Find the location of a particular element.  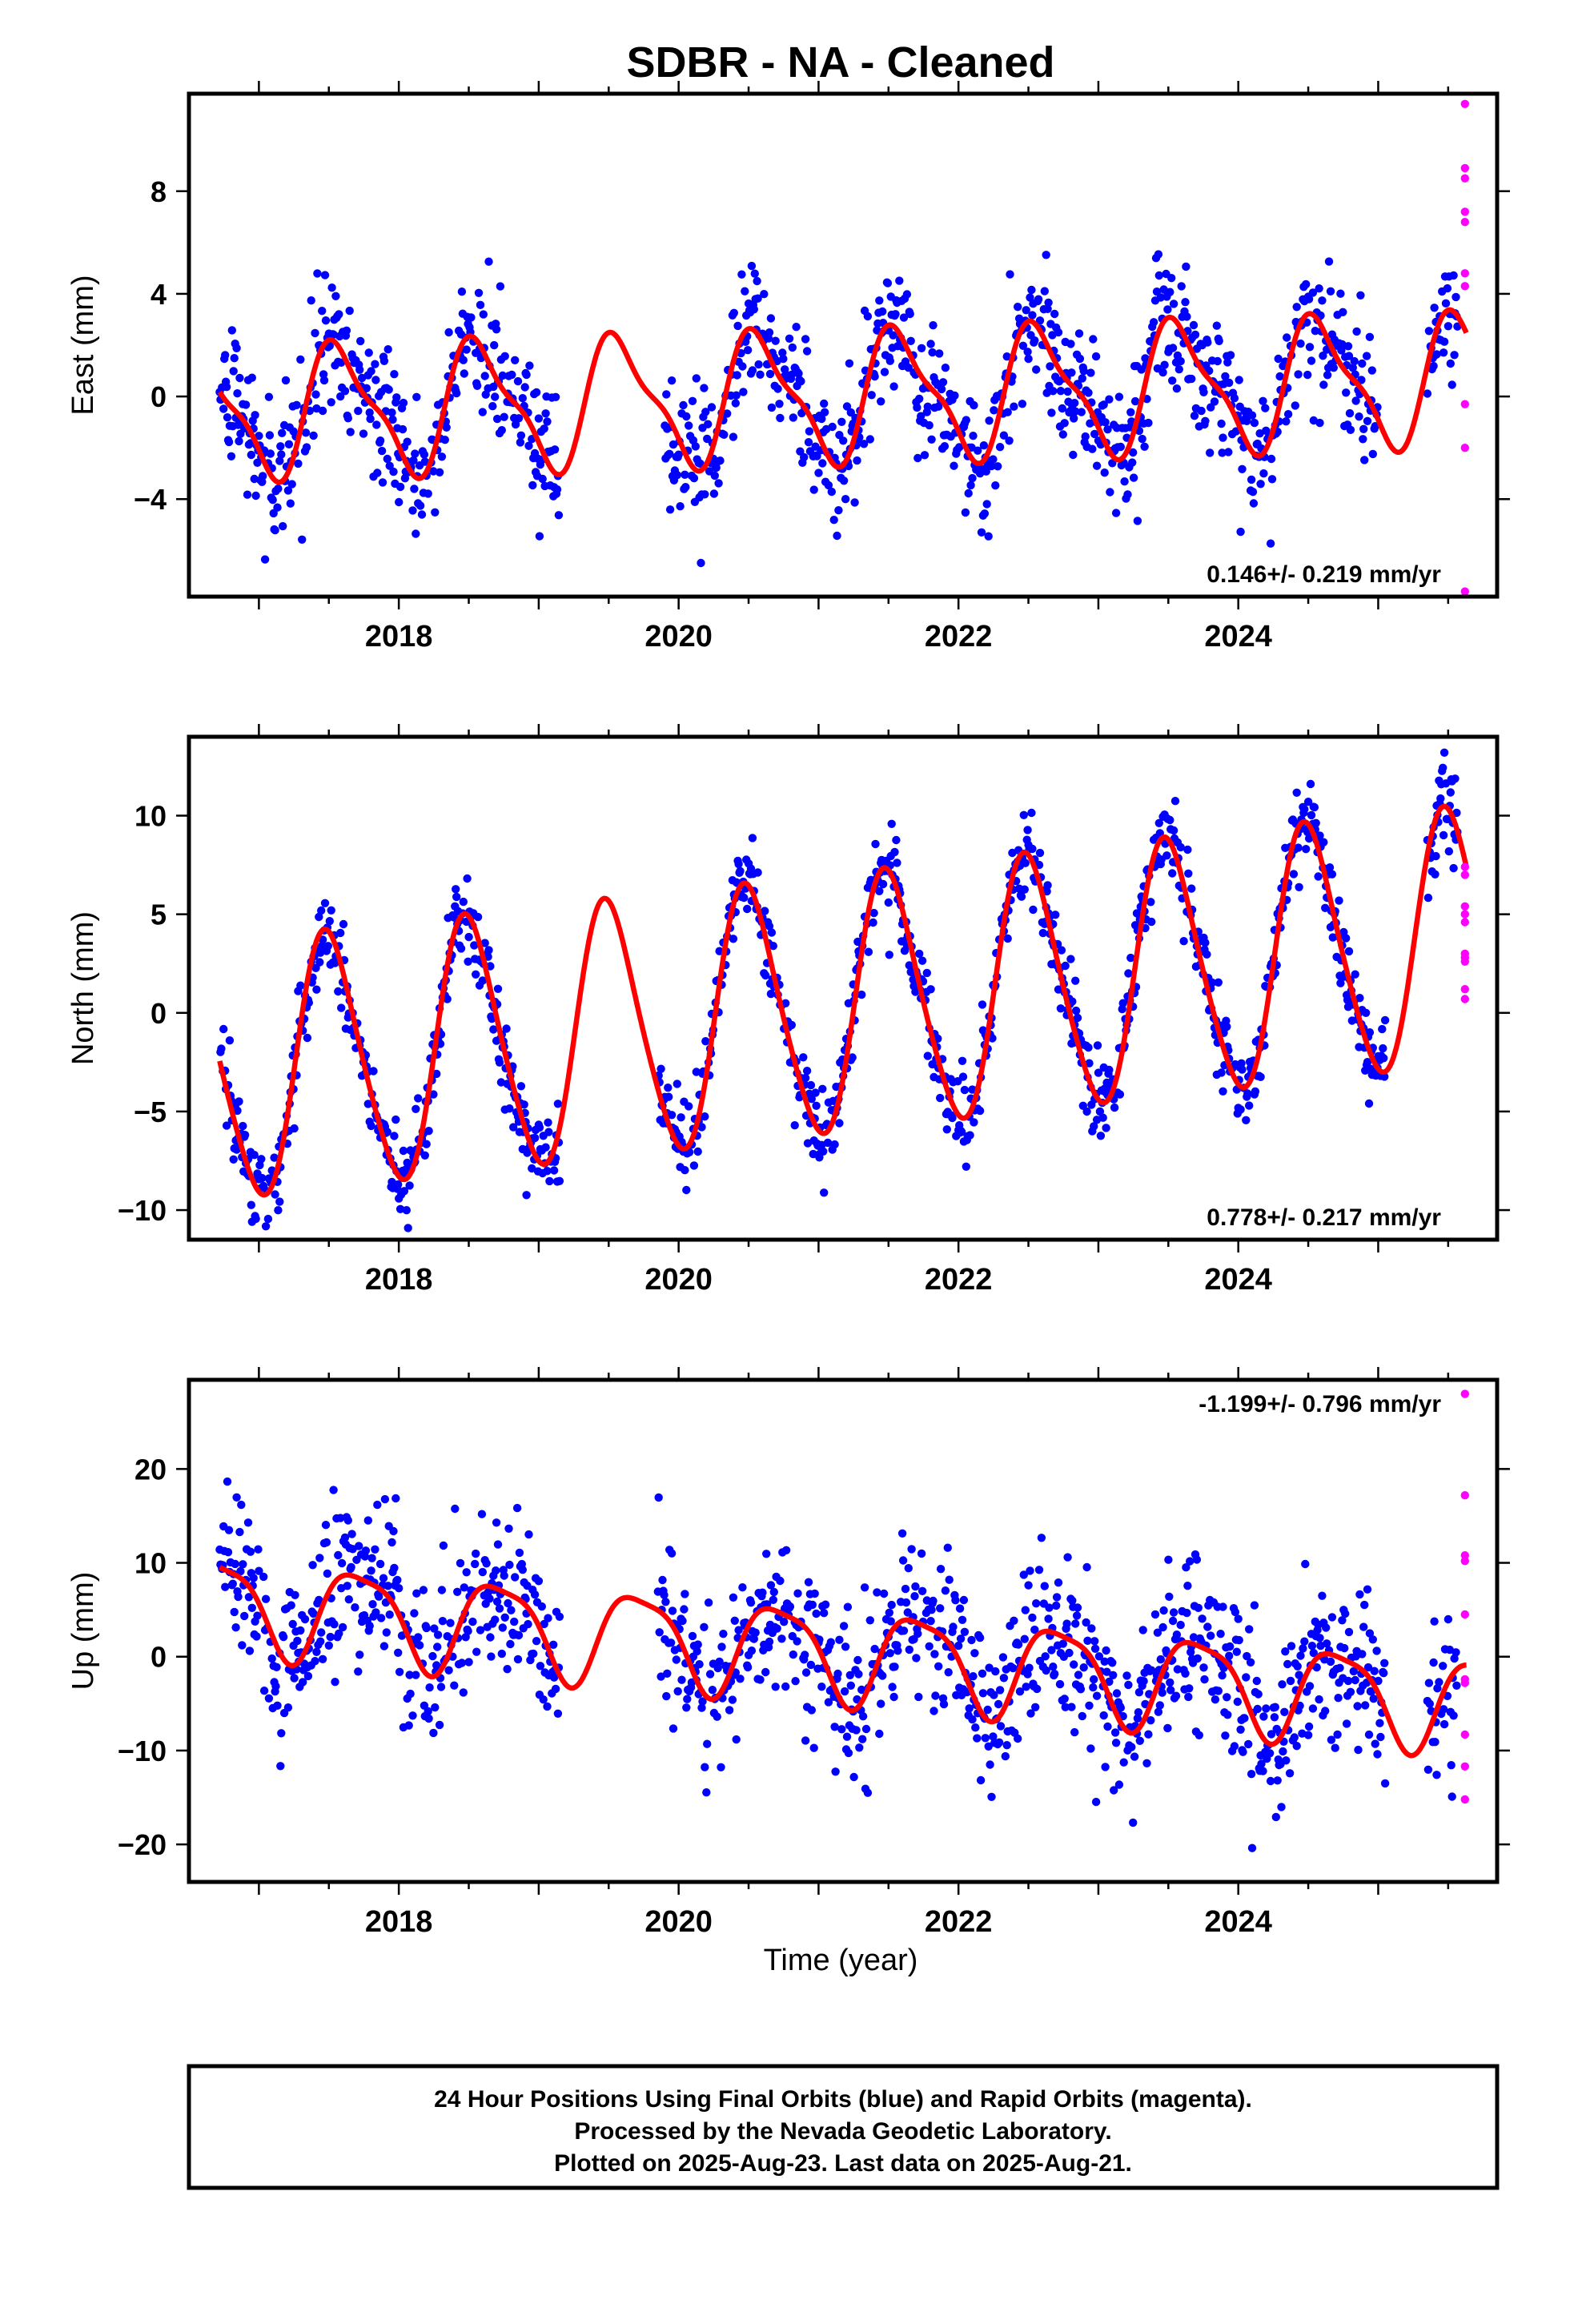

x-tick-label: 2018 is located at coordinates (399, 636).